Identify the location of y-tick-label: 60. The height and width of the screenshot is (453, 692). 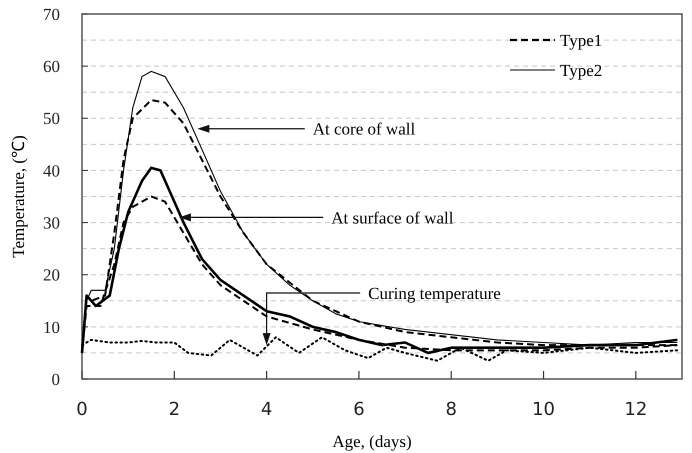
(51, 66).